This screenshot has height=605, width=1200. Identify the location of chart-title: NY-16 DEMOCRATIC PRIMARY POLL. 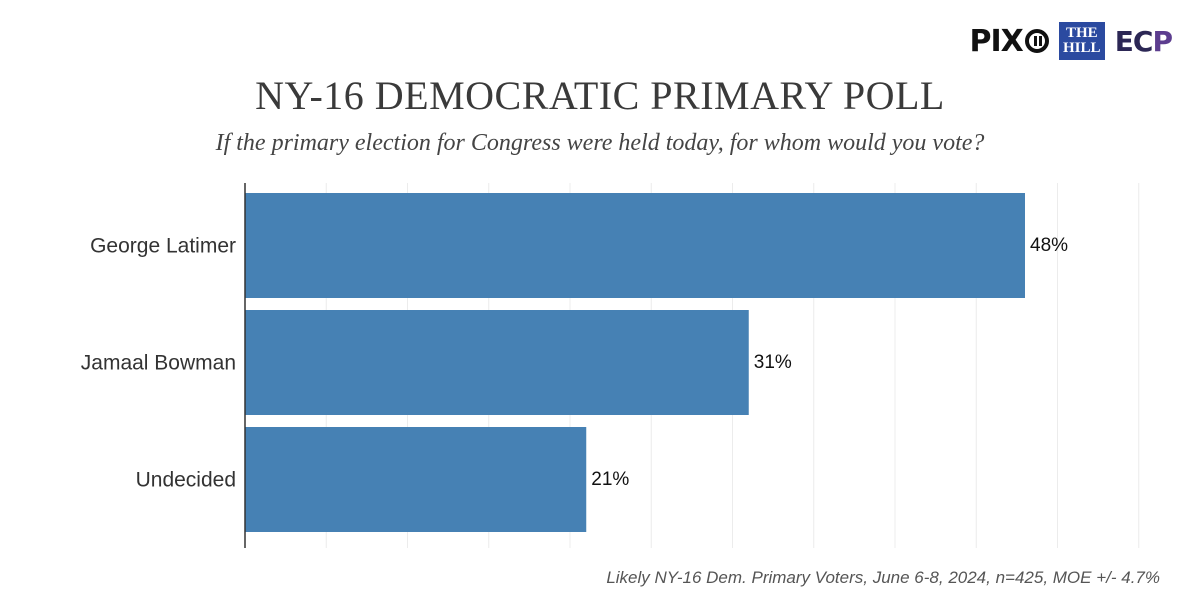
(600, 95).